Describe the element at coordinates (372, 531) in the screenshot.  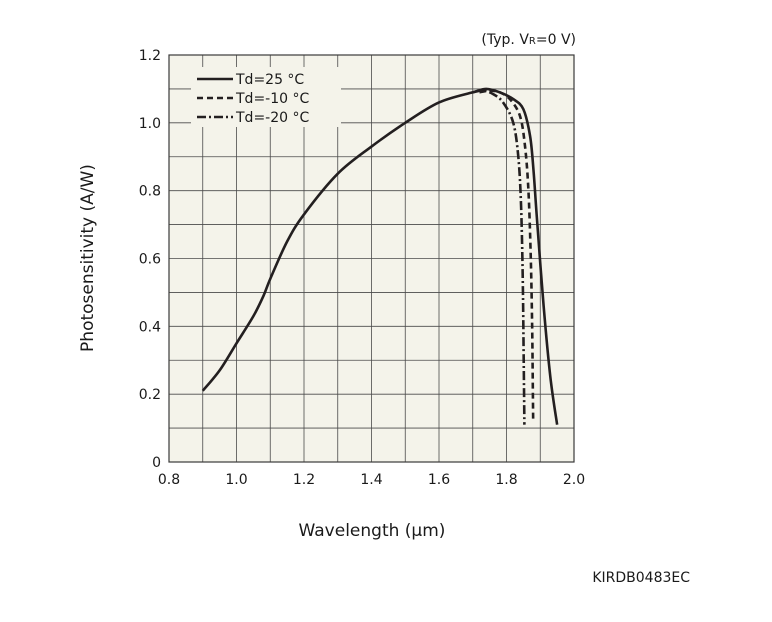
I see `x-axis-label: Wavelength (μm)` at that location.